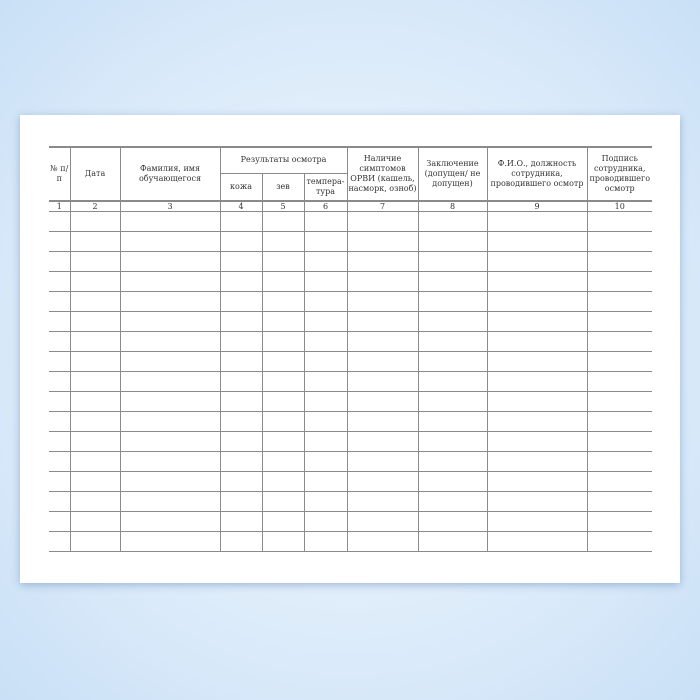 The width and height of the screenshot is (700, 700). Describe the element at coordinates (382, 206) in the screenshot. I see `column-number: 7` at that location.